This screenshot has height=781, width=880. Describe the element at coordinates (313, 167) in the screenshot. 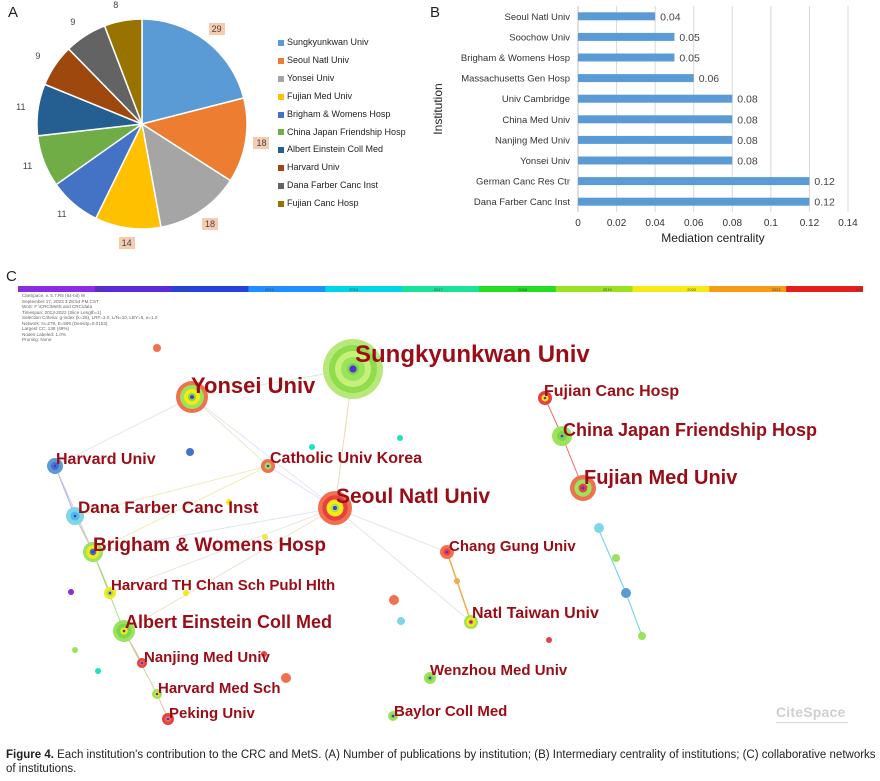

I see `legend-label: Harvard Univ` at that location.